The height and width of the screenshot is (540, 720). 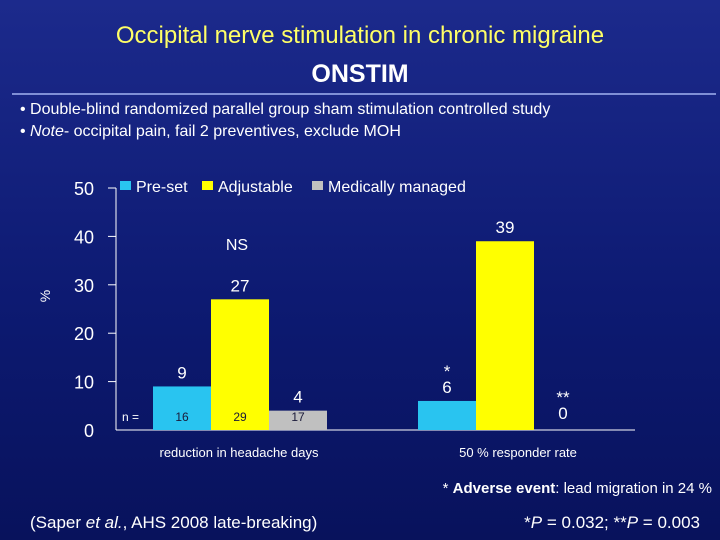 I want to click on slide-subtitle: ONSTIM, so click(x=360, y=74).